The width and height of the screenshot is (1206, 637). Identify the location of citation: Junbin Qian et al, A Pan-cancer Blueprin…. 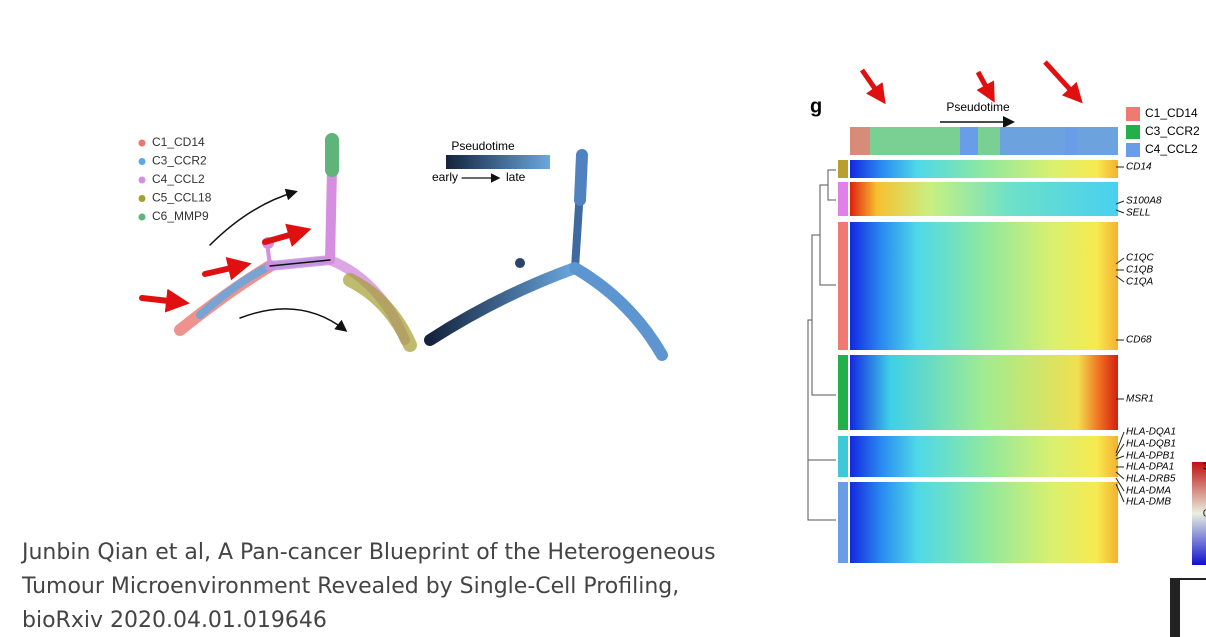
(368, 586).